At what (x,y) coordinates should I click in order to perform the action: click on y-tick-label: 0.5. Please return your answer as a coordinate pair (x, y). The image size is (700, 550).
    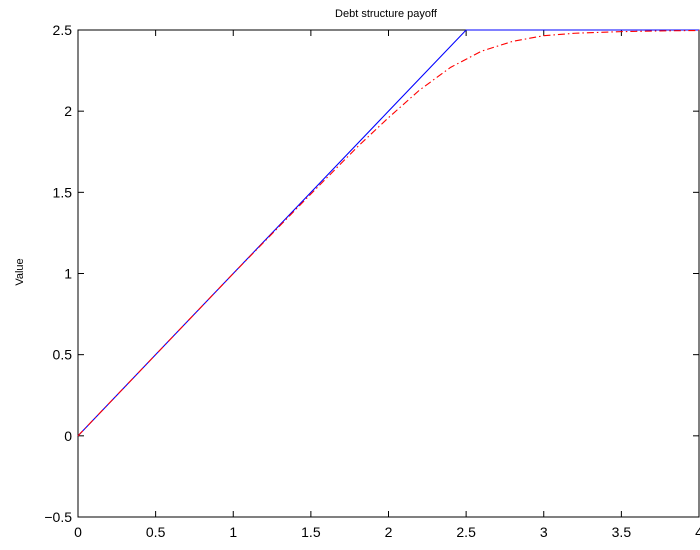
    Looking at the image, I should click on (63, 355).